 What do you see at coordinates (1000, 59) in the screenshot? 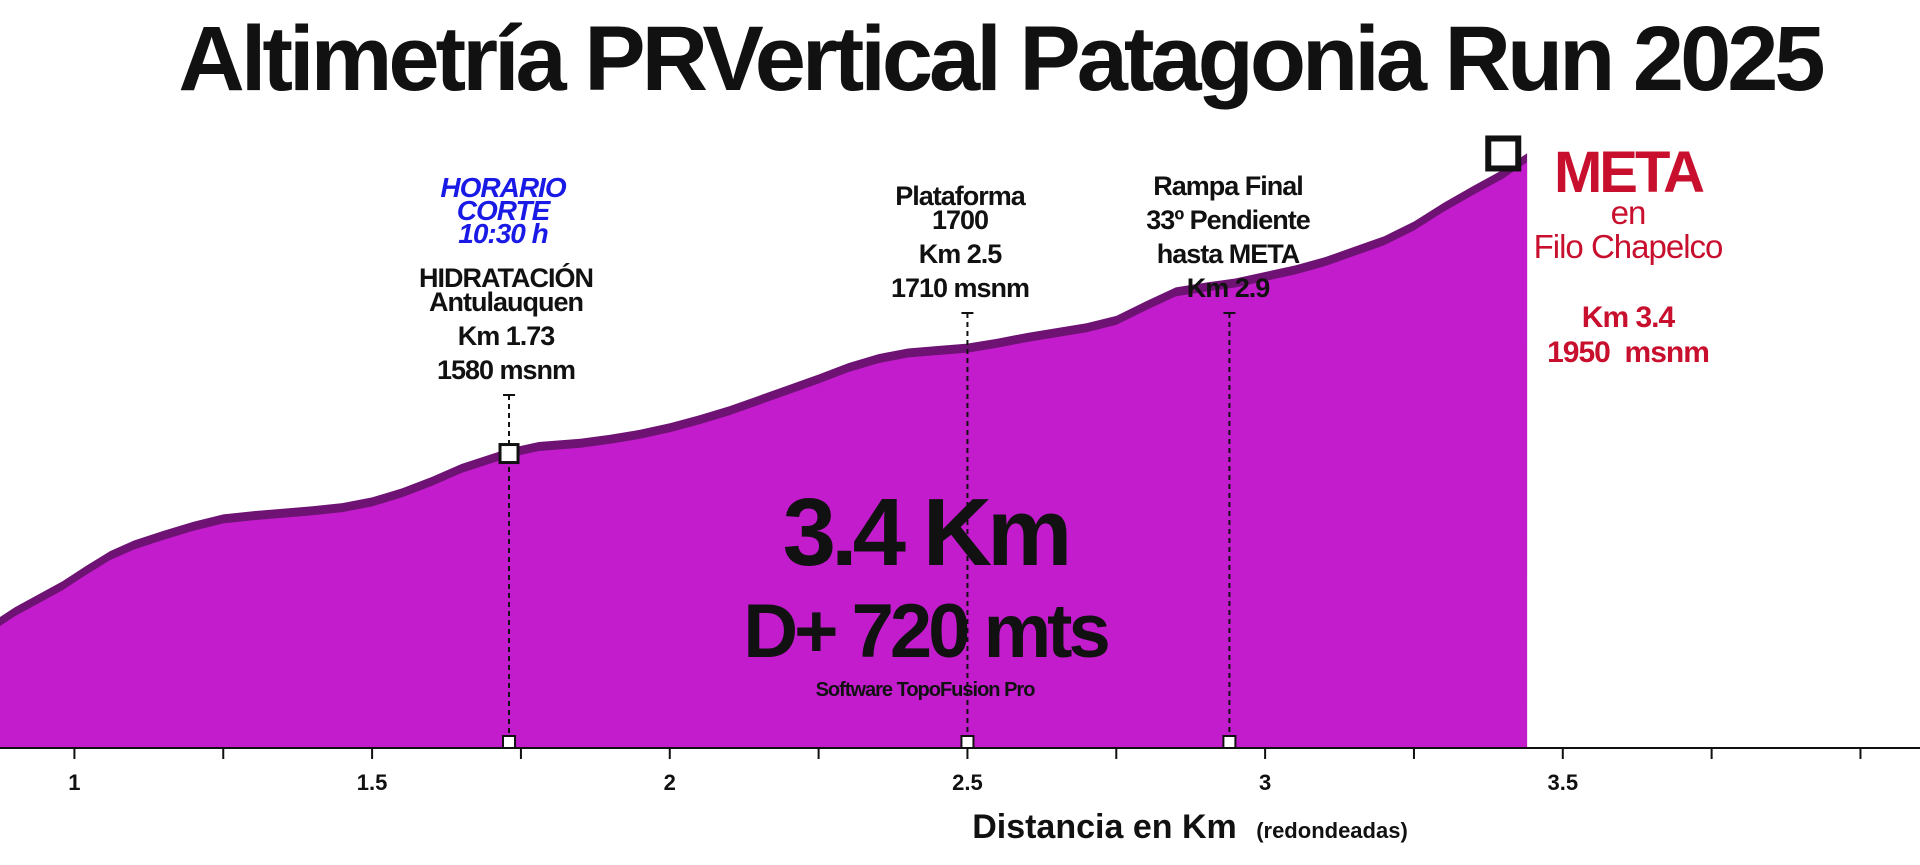
I see `chart-title: Altimetría PRVertical Patagonia Run 2025` at bounding box center [1000, 59].